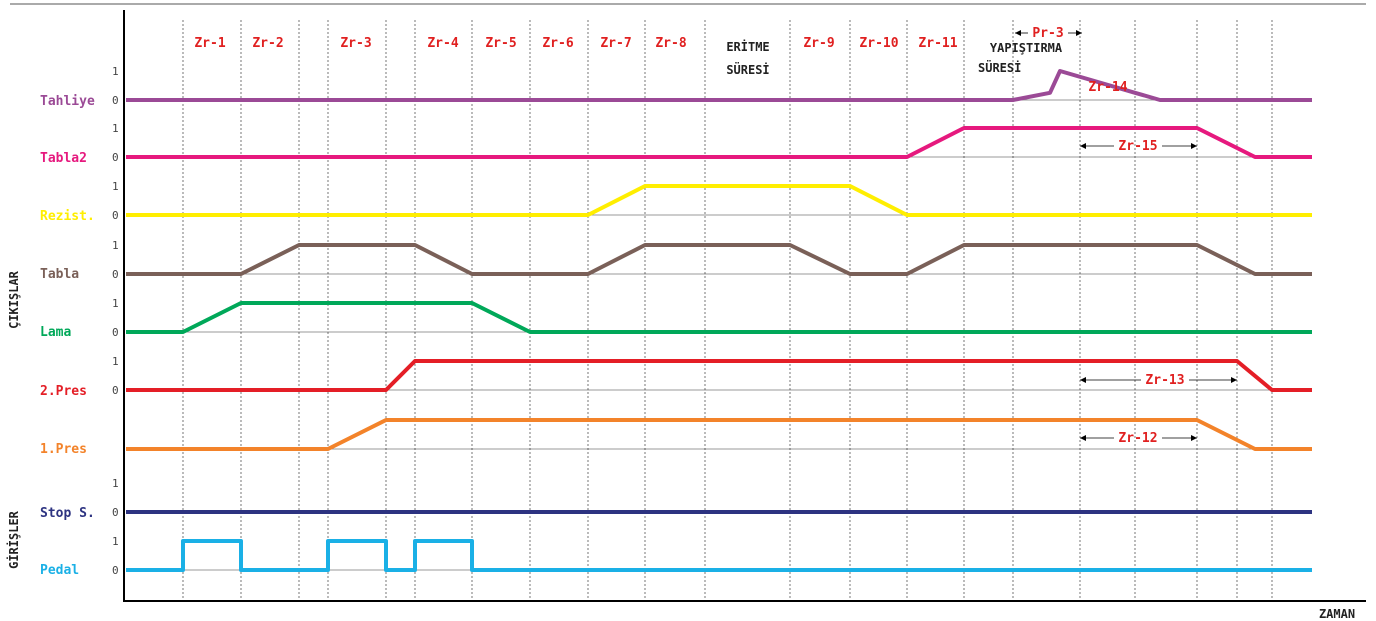 This screenshot has height=621, width=1376. I want to click on x-axis-label: ZAMAN, so click(1337, 614).